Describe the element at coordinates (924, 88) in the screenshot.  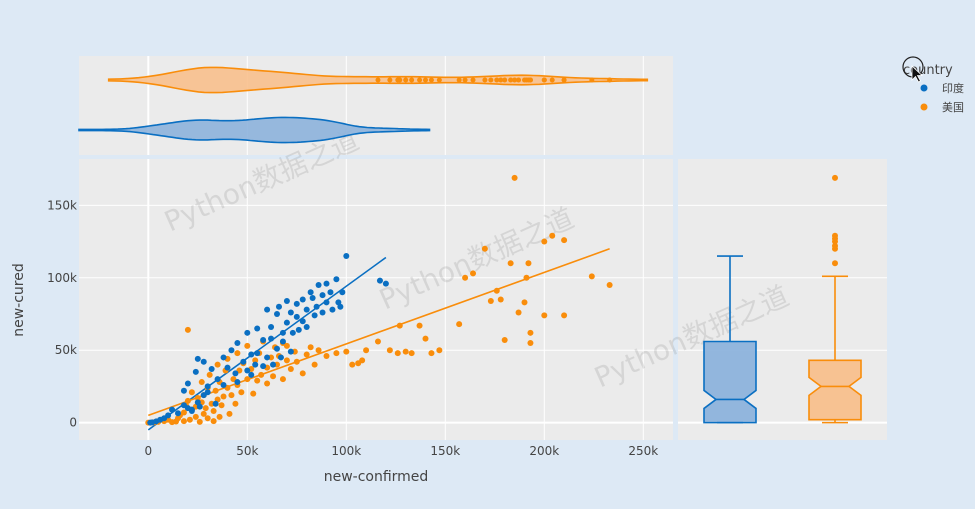
I see `legend-marker-india` at that location.